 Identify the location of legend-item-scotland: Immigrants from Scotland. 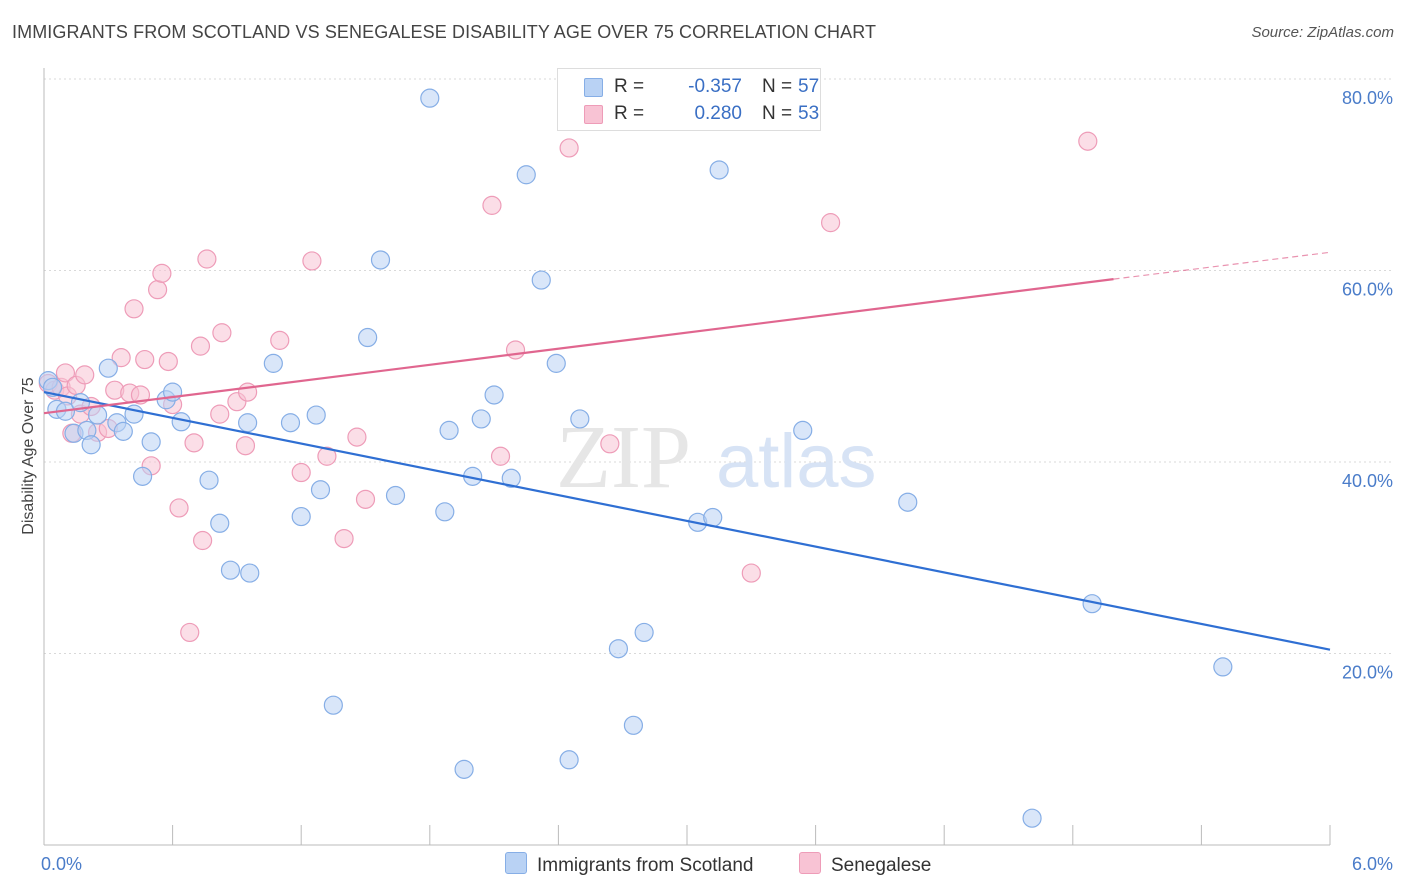
(629, 864).